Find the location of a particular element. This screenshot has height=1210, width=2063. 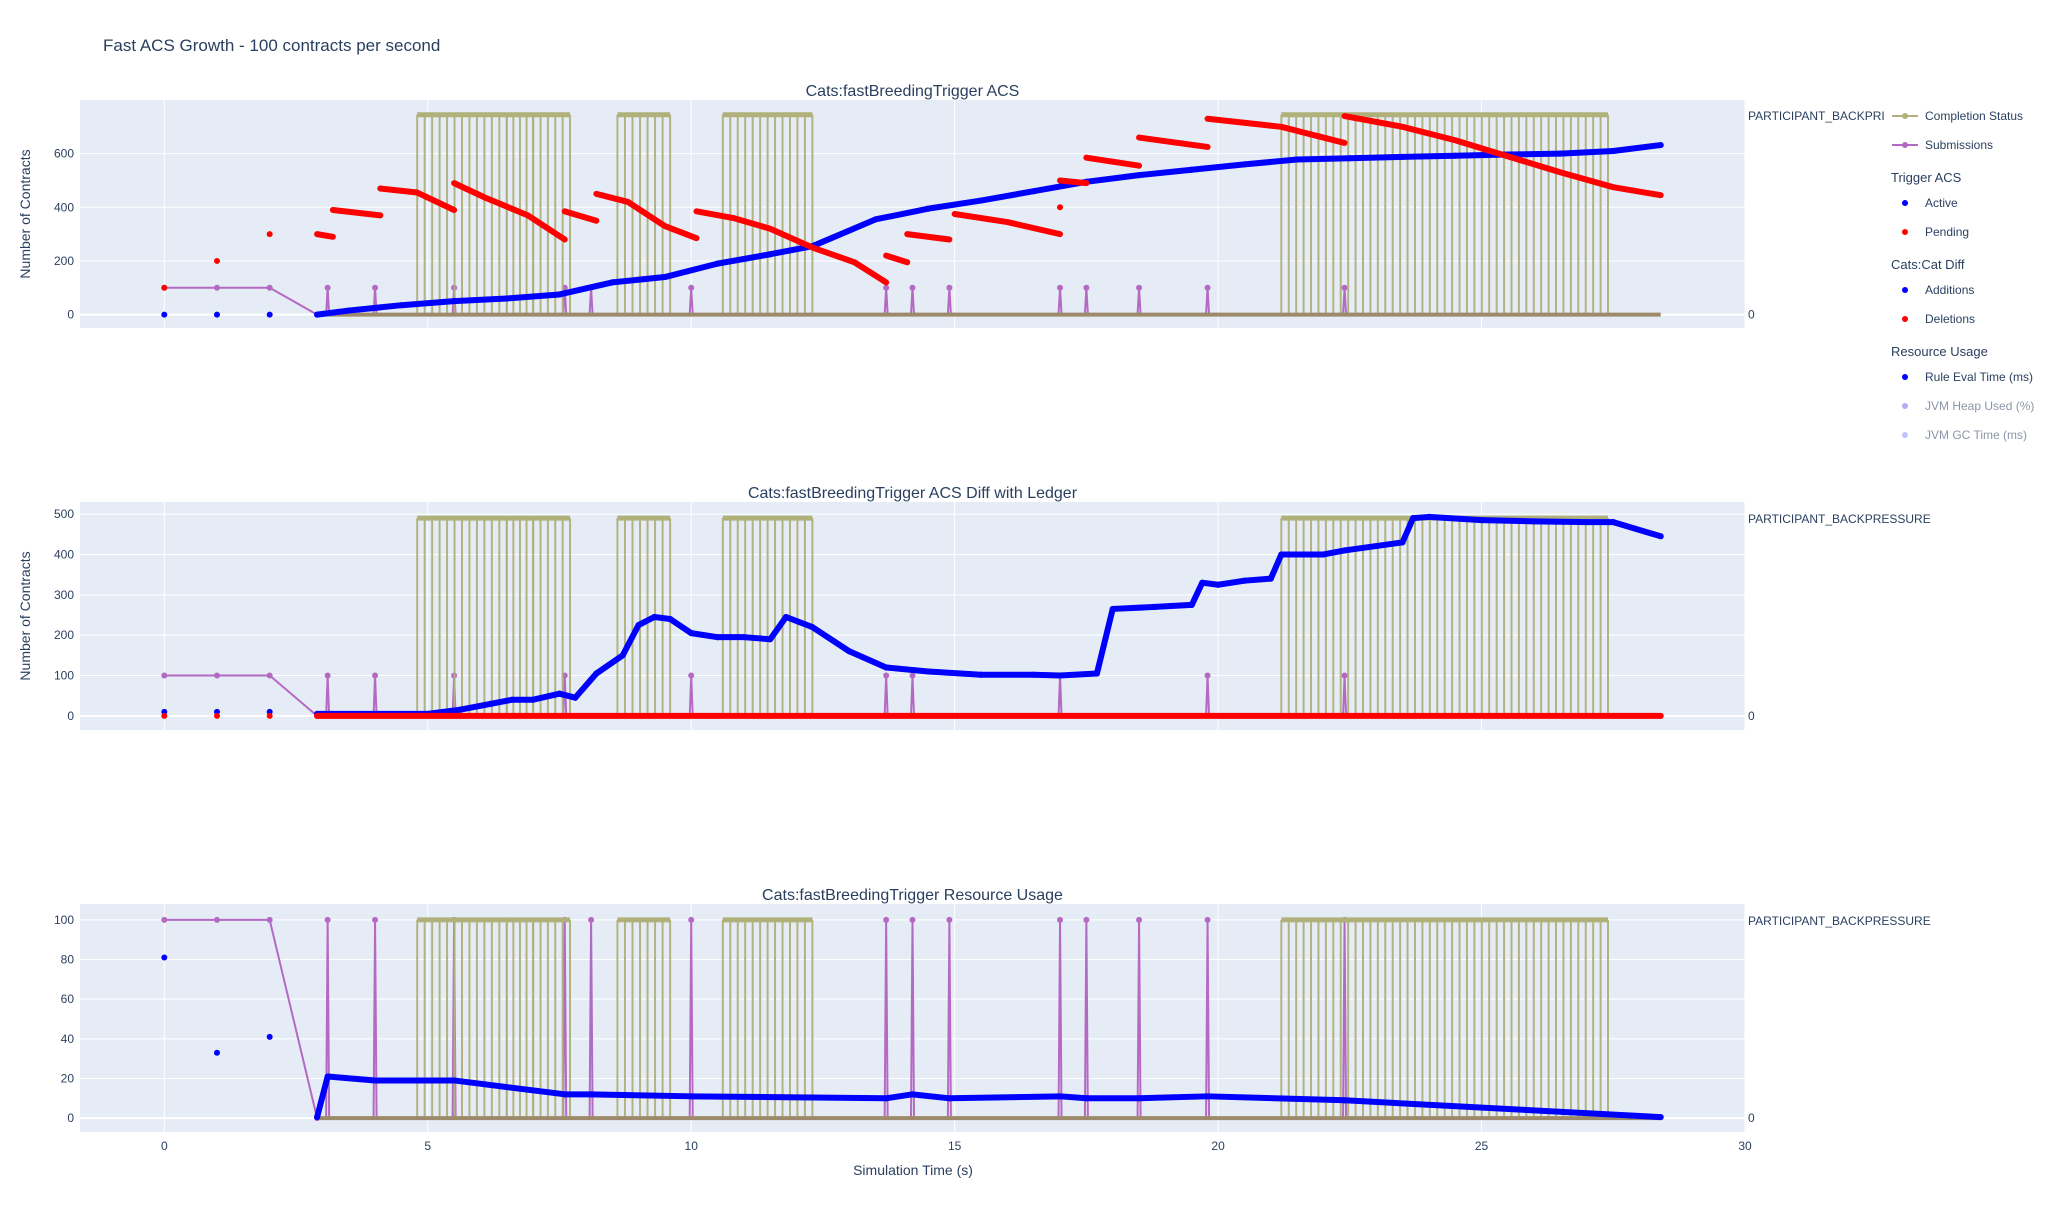

legend-item: JVM GC Time (ms) is located at coordinates (1964, 435).